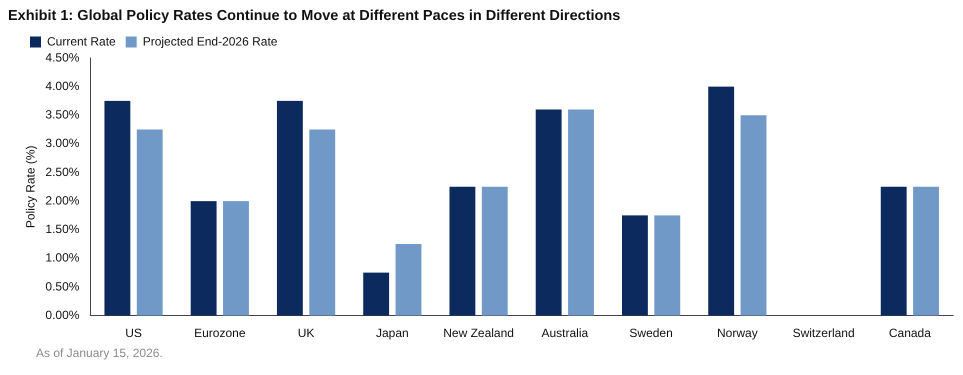 Image resolution: width=963 pixels, height=375 pixels. What do you see at coordinates (823, 333) in the screenshot?
I see `x-tick-label: Switzerland` at bounding box center [823, 333].